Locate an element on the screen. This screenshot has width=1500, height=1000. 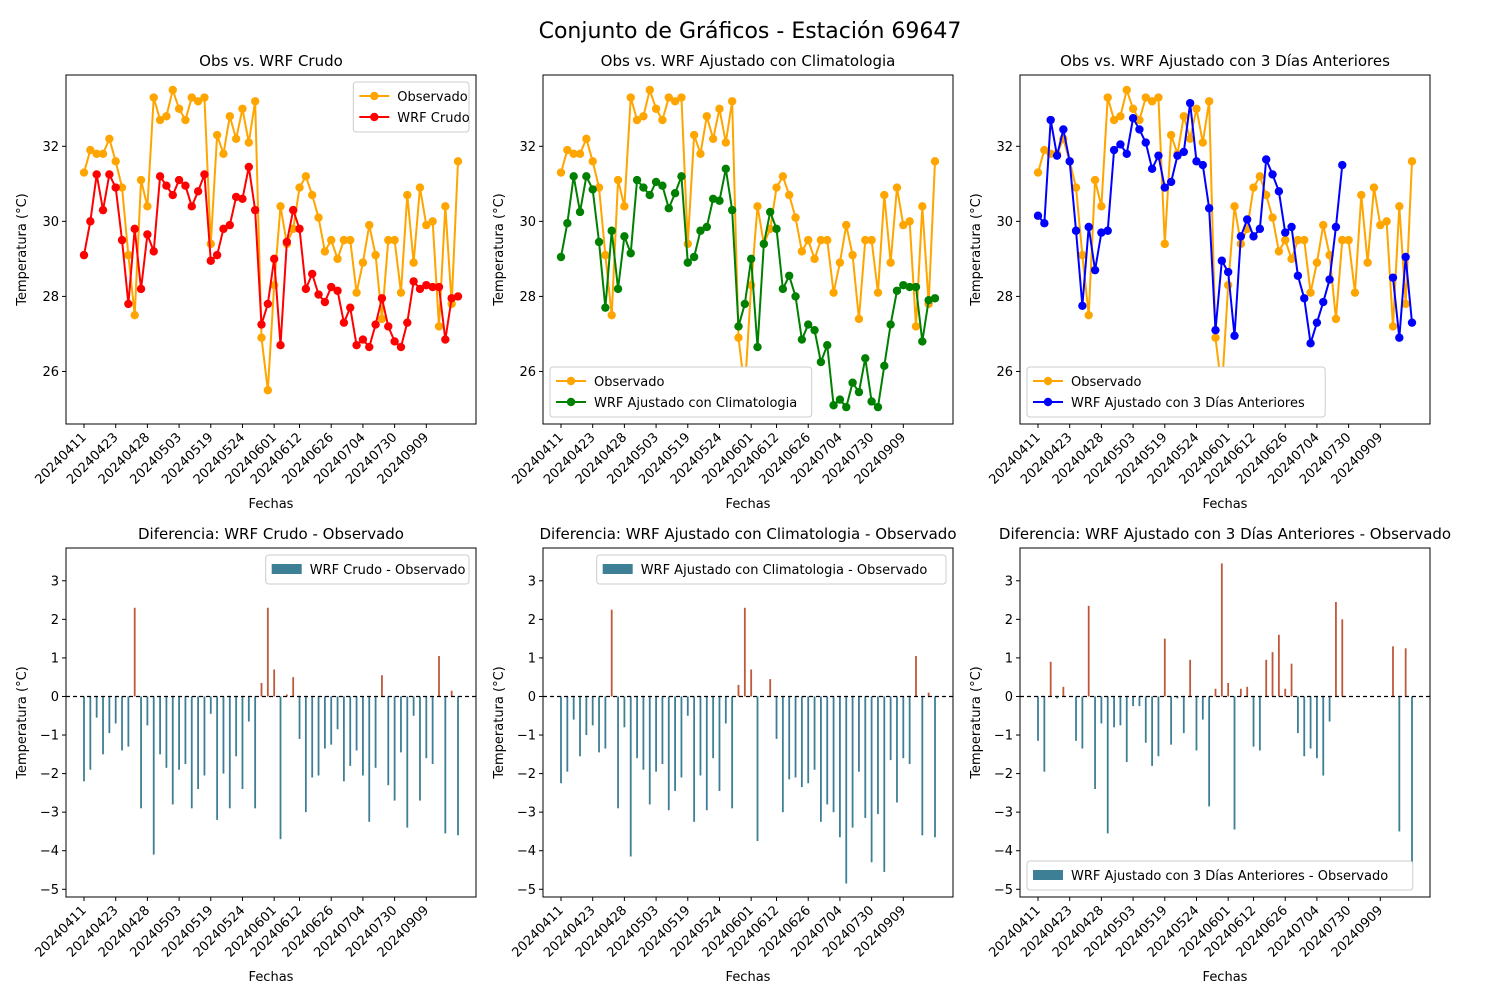
y-tick-label: 3 is located at coordinates (1009, 581).